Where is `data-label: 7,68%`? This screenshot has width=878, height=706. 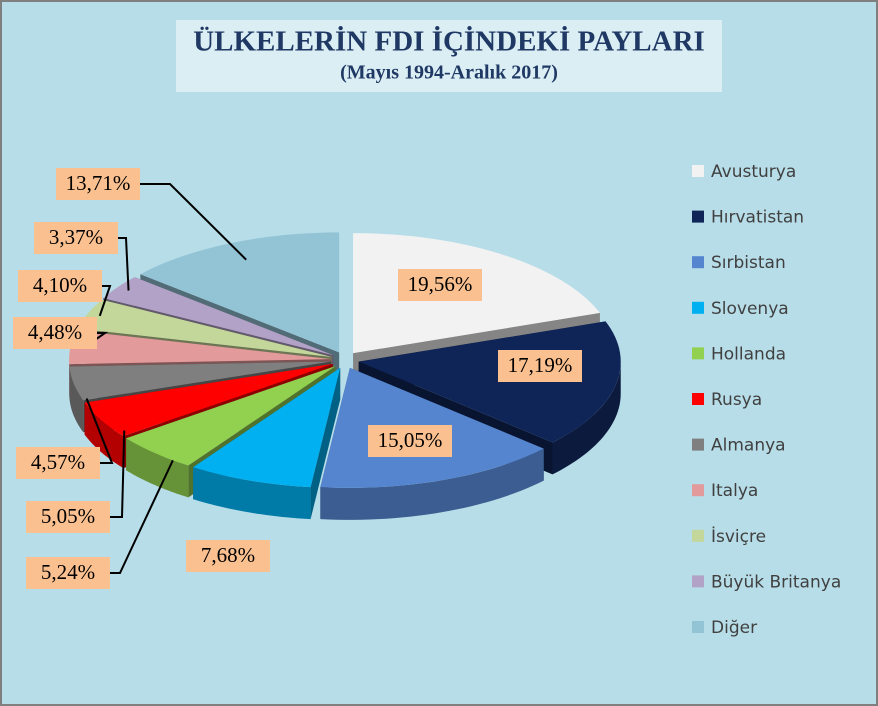
data-label: 7,68% is located at coordinates (228, 555).